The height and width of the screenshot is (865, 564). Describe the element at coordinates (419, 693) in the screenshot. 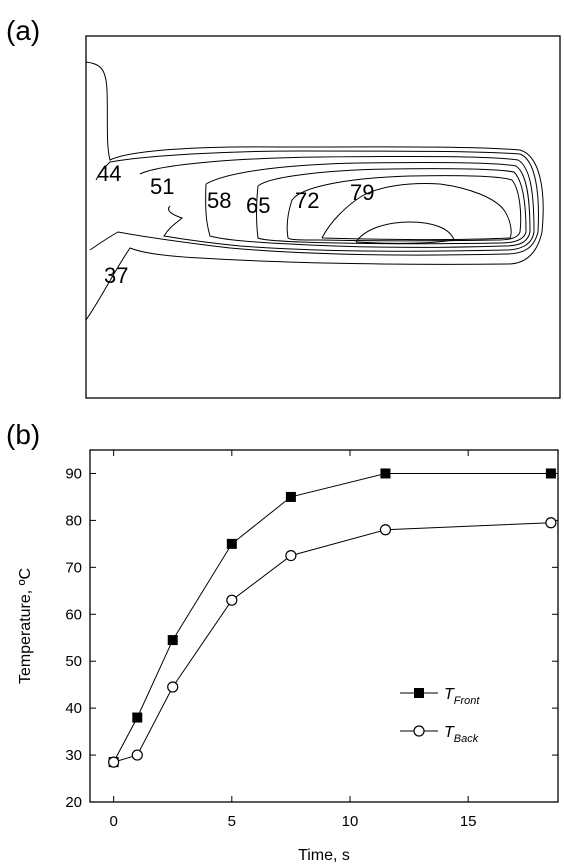

I see `legend-marker-filled-square` at that location.